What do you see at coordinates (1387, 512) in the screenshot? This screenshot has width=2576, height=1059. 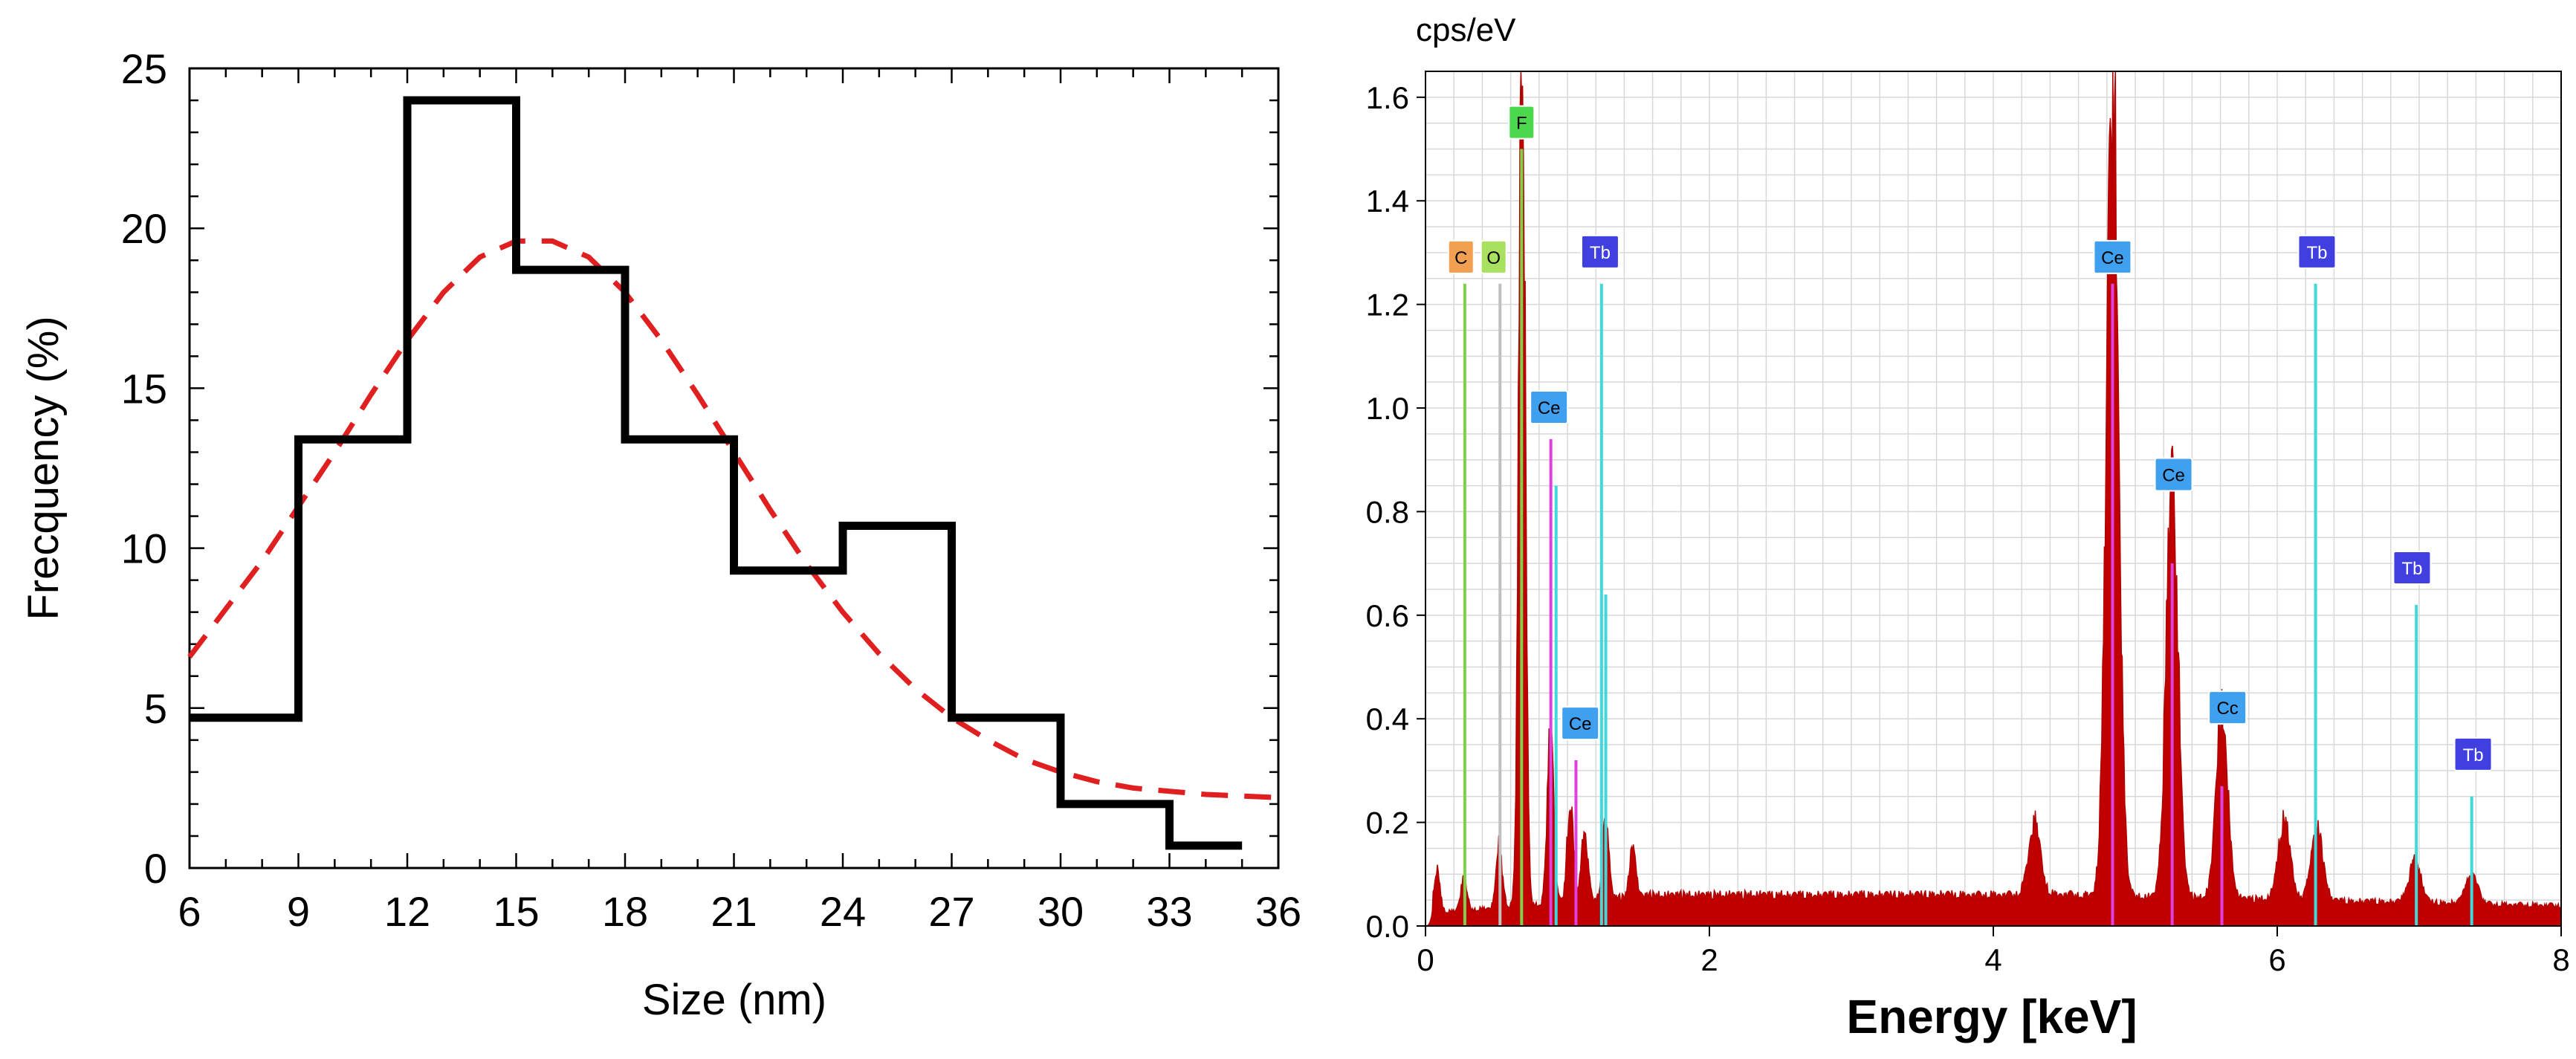 I see `eds-y-tick-label: 0.8` at bounding box center [1387, 512].